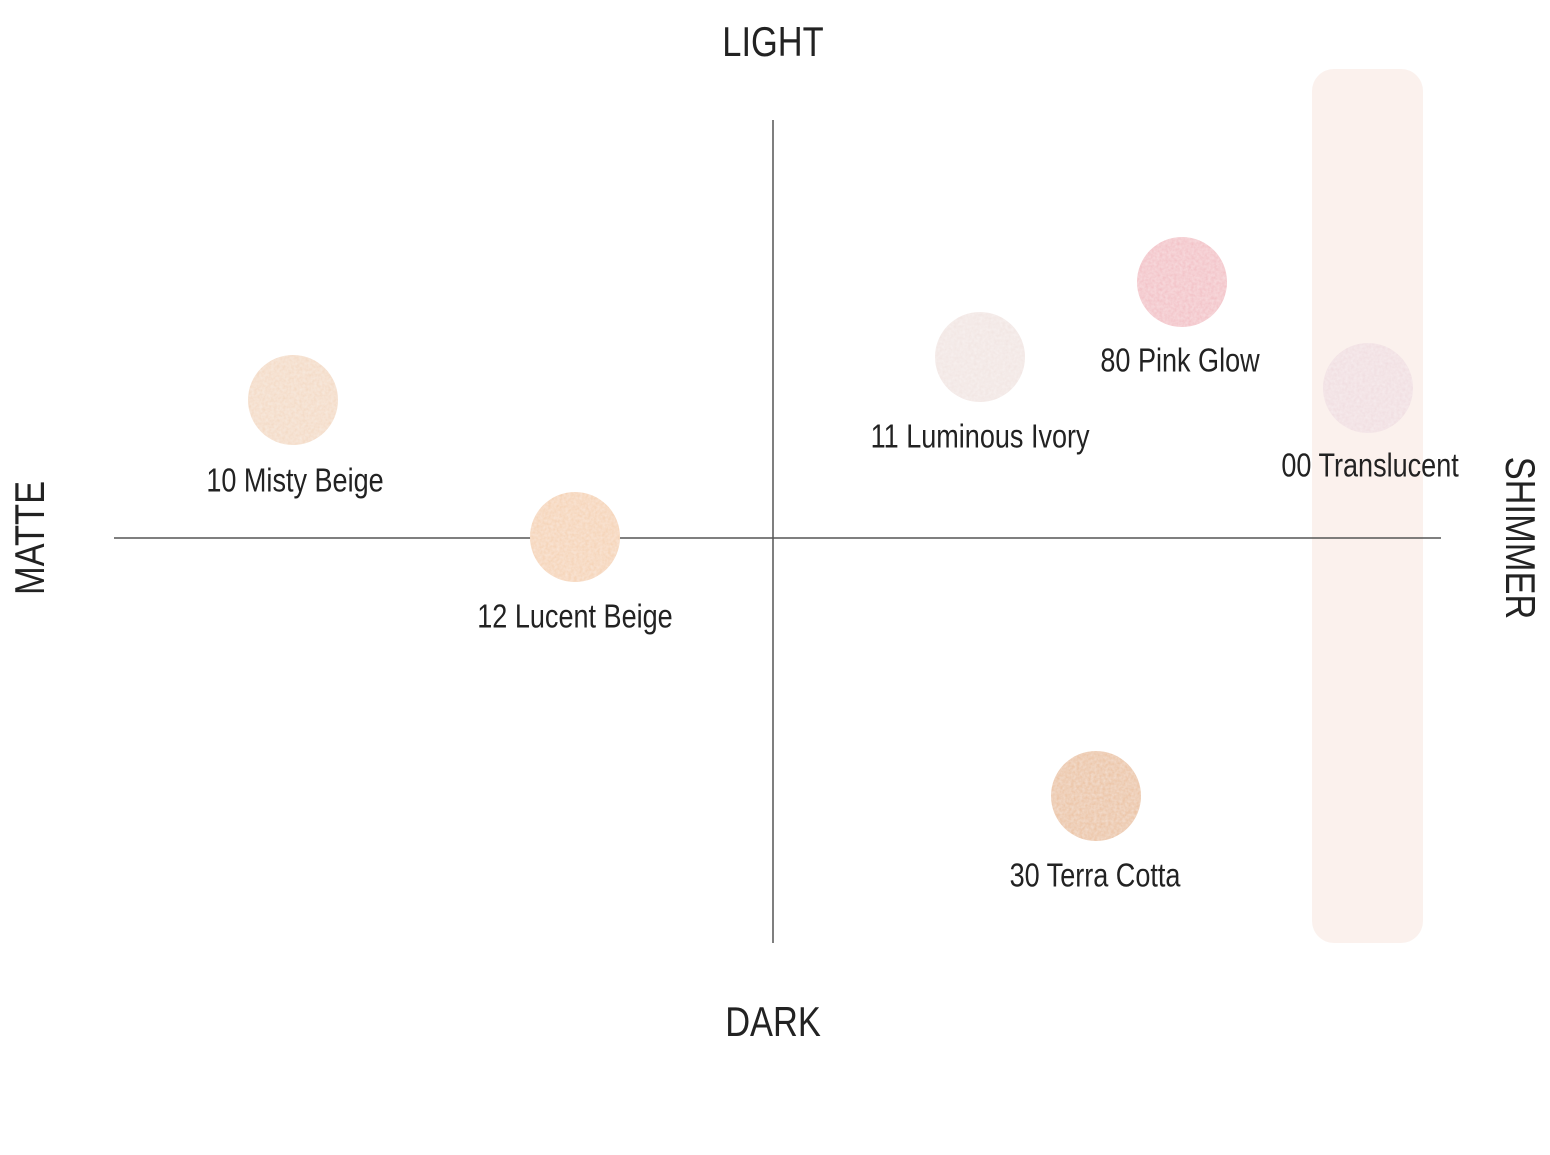 The image size is (1550, 1155). Describe the element at coordinates (981, 437) in the screenshot. I see `product-label: 11 Luminous Ivory` at that location.